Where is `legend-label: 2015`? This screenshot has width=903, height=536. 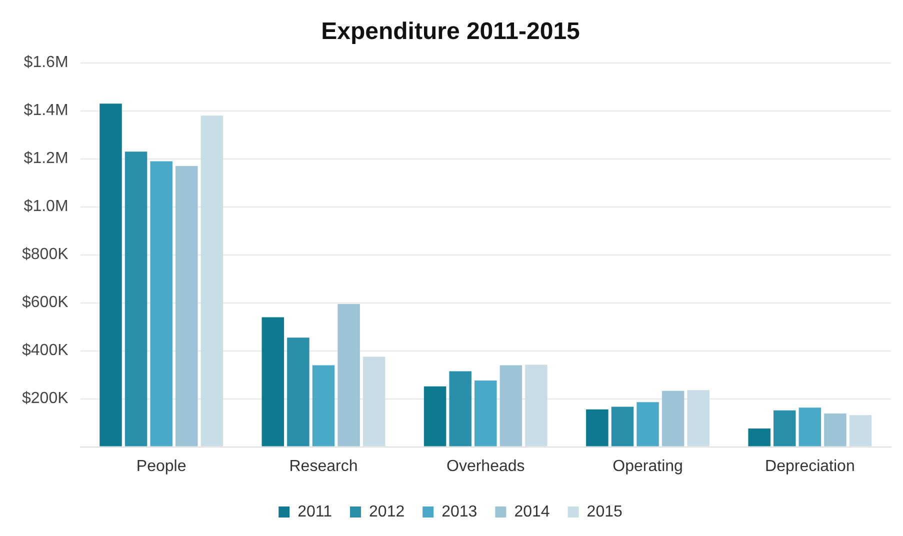
legend-label: 2015 is located at coordinates (604, 511).